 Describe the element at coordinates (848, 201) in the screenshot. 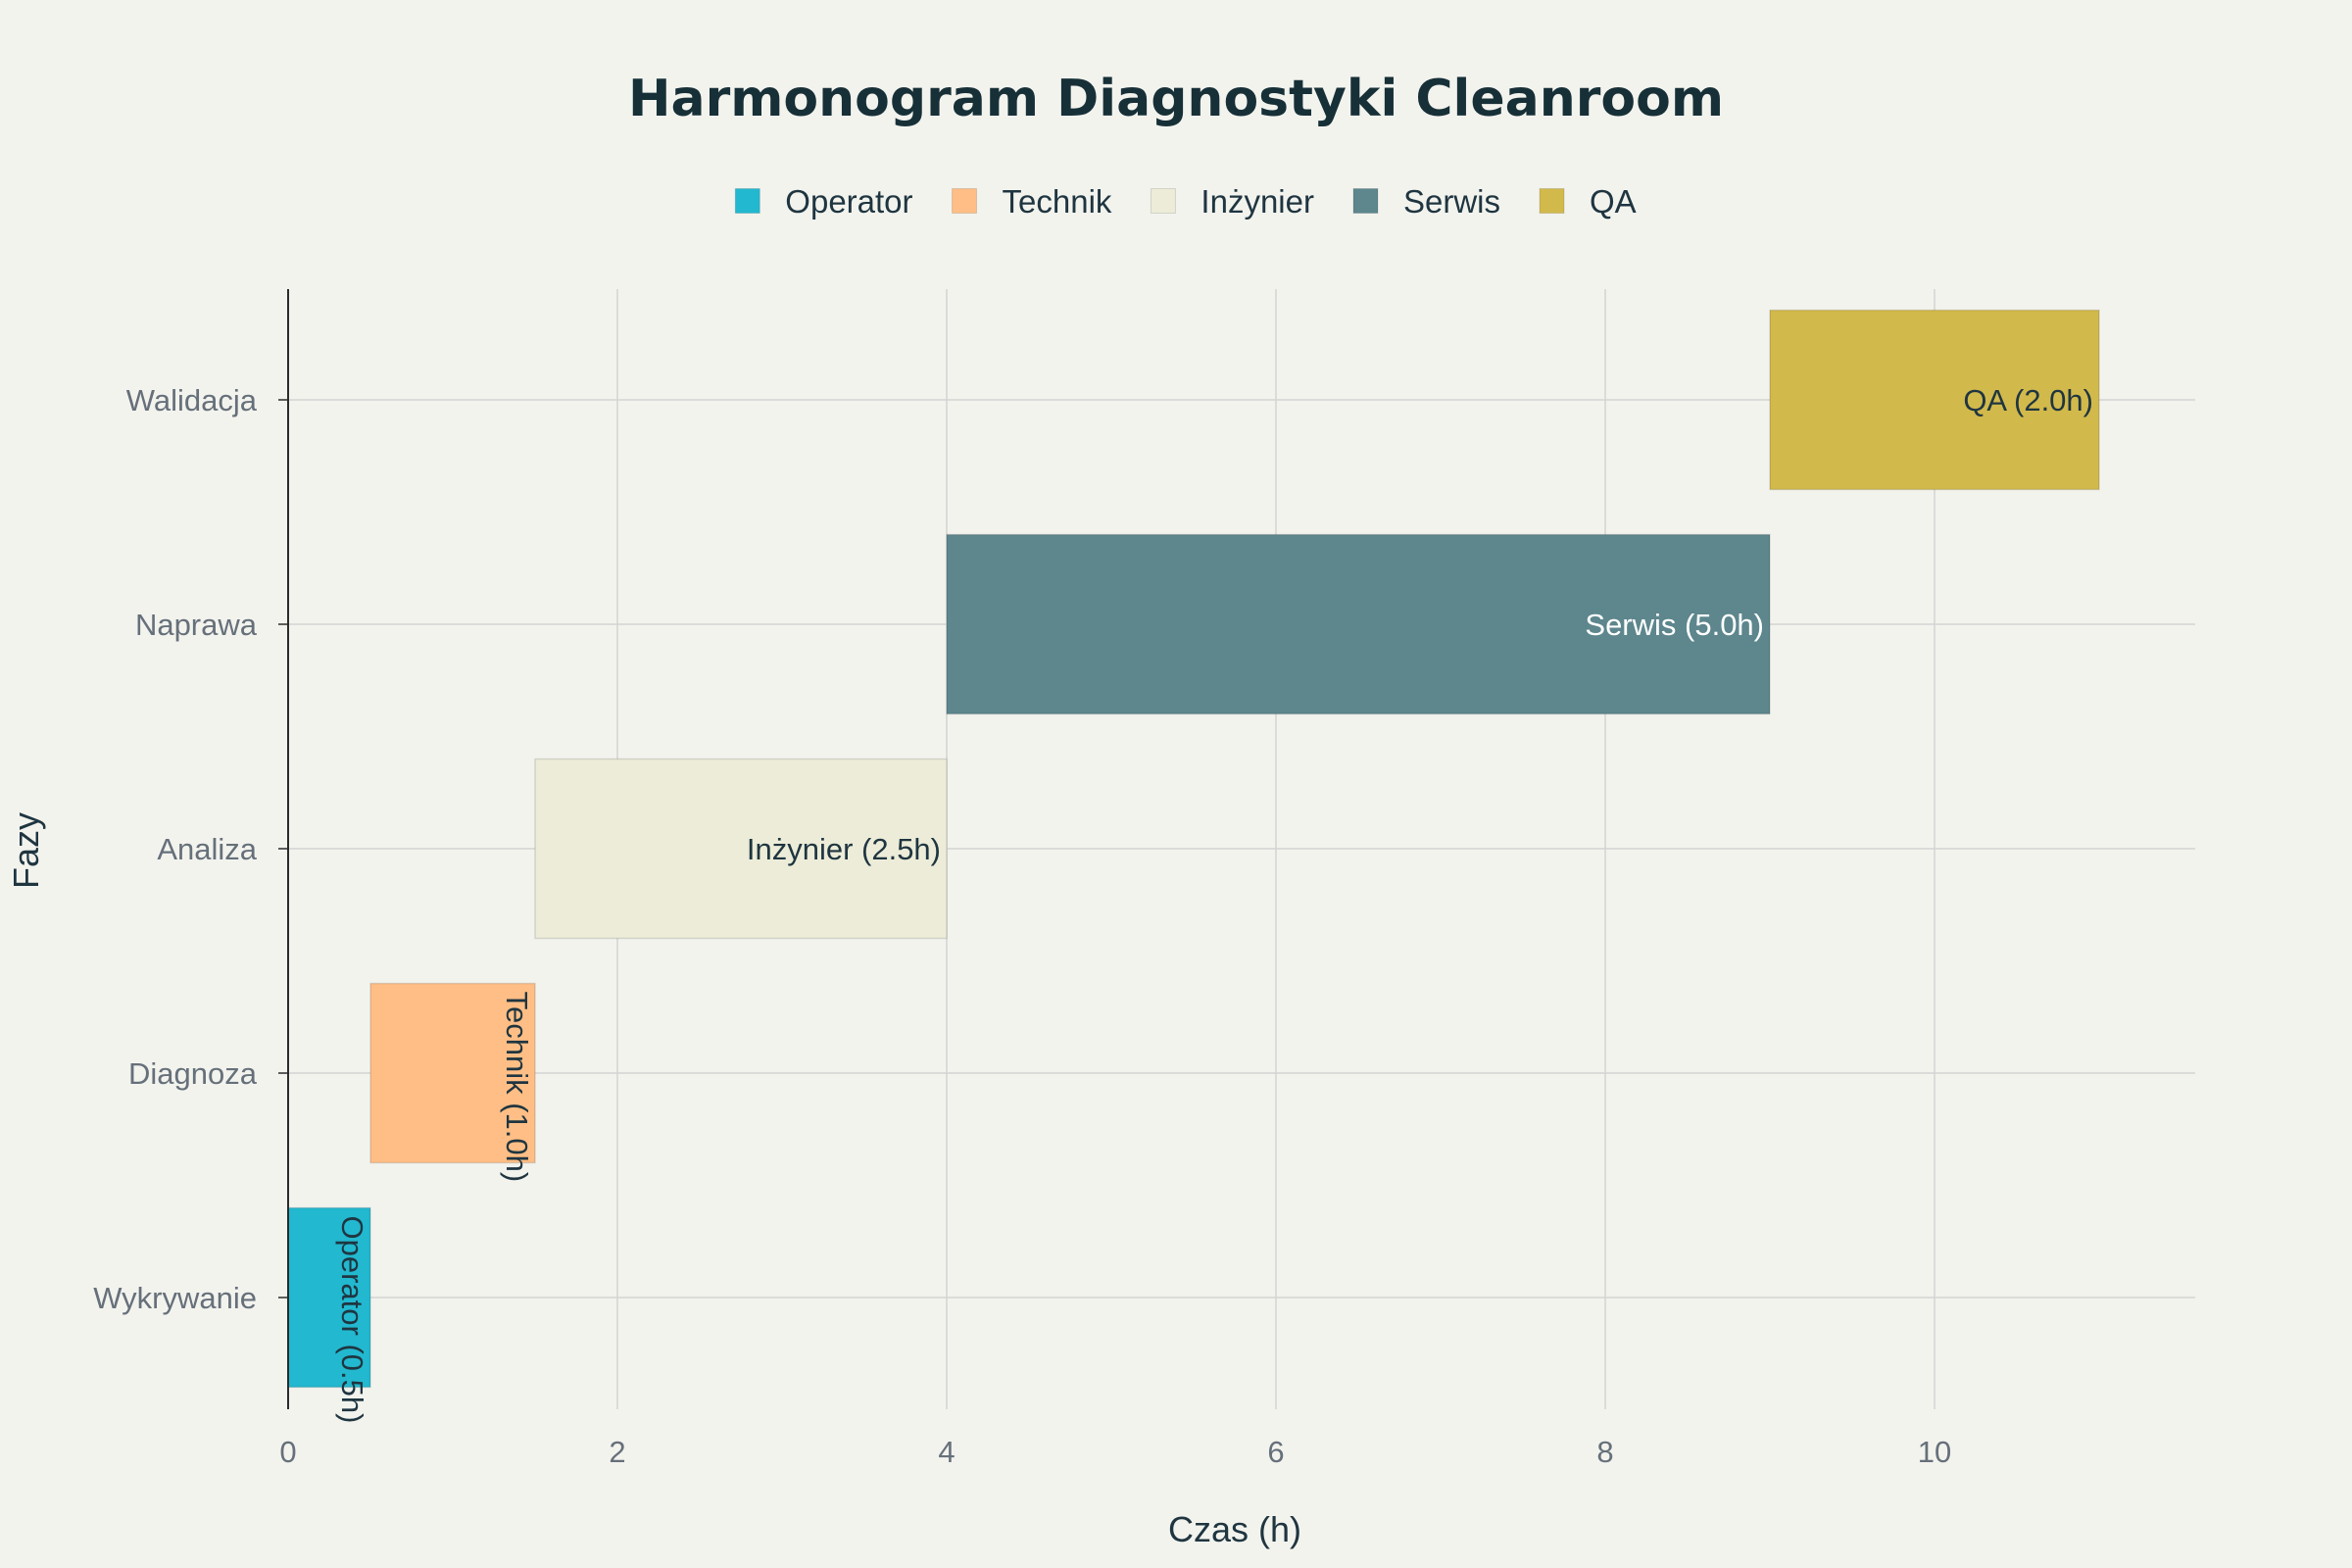

I see `legend-label: Operator` at that location.